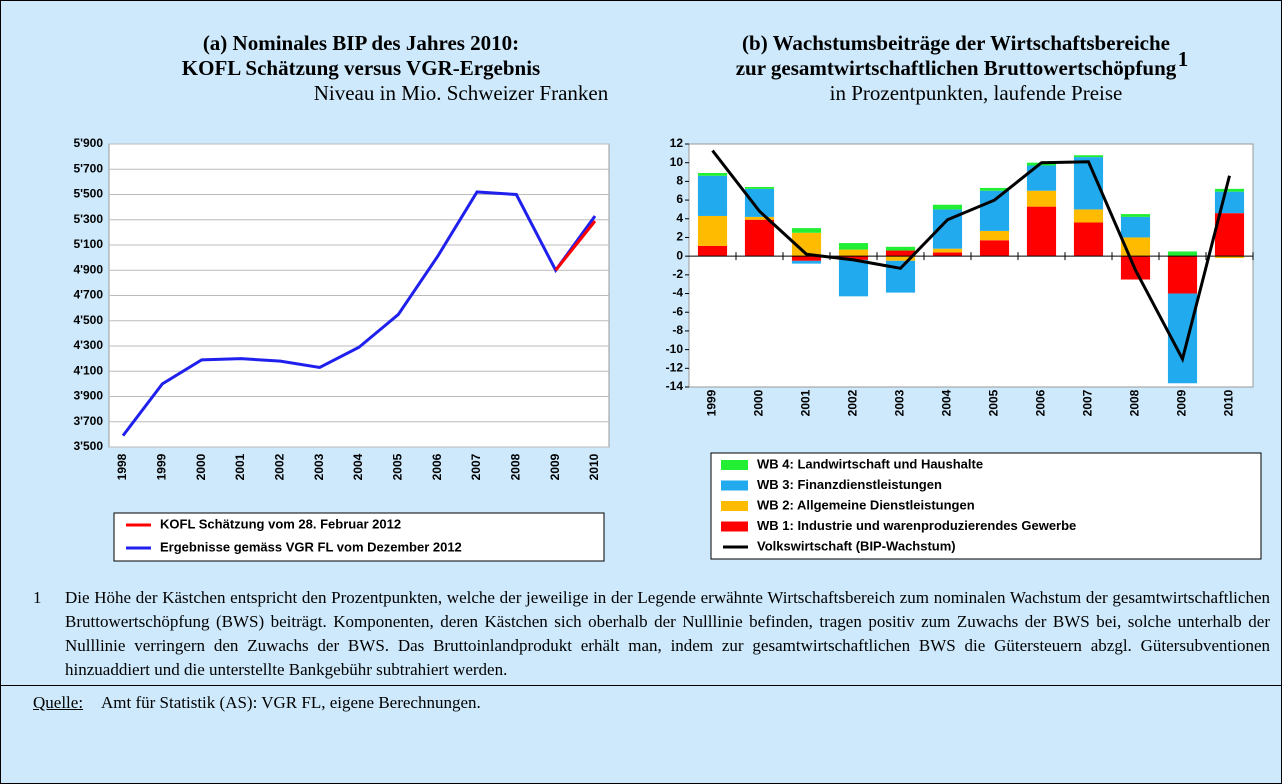 The width and height of the screenshot is (1282, 784). What do you see at coordinates (88, 421) in the screenshot?
I see `y-tick-label: 3'700` at bounding box center [88, 421].